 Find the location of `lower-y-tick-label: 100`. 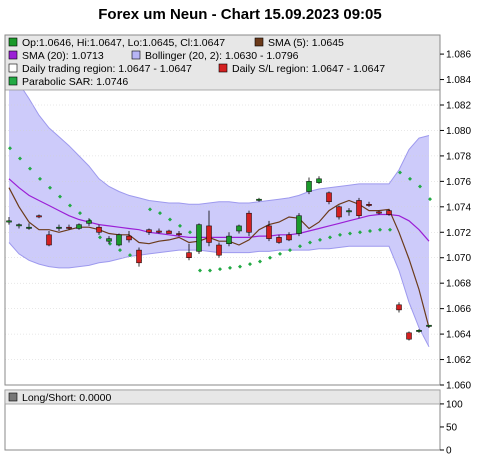

lower-y-tick-label: 100 is located at coordinates (454, 404).